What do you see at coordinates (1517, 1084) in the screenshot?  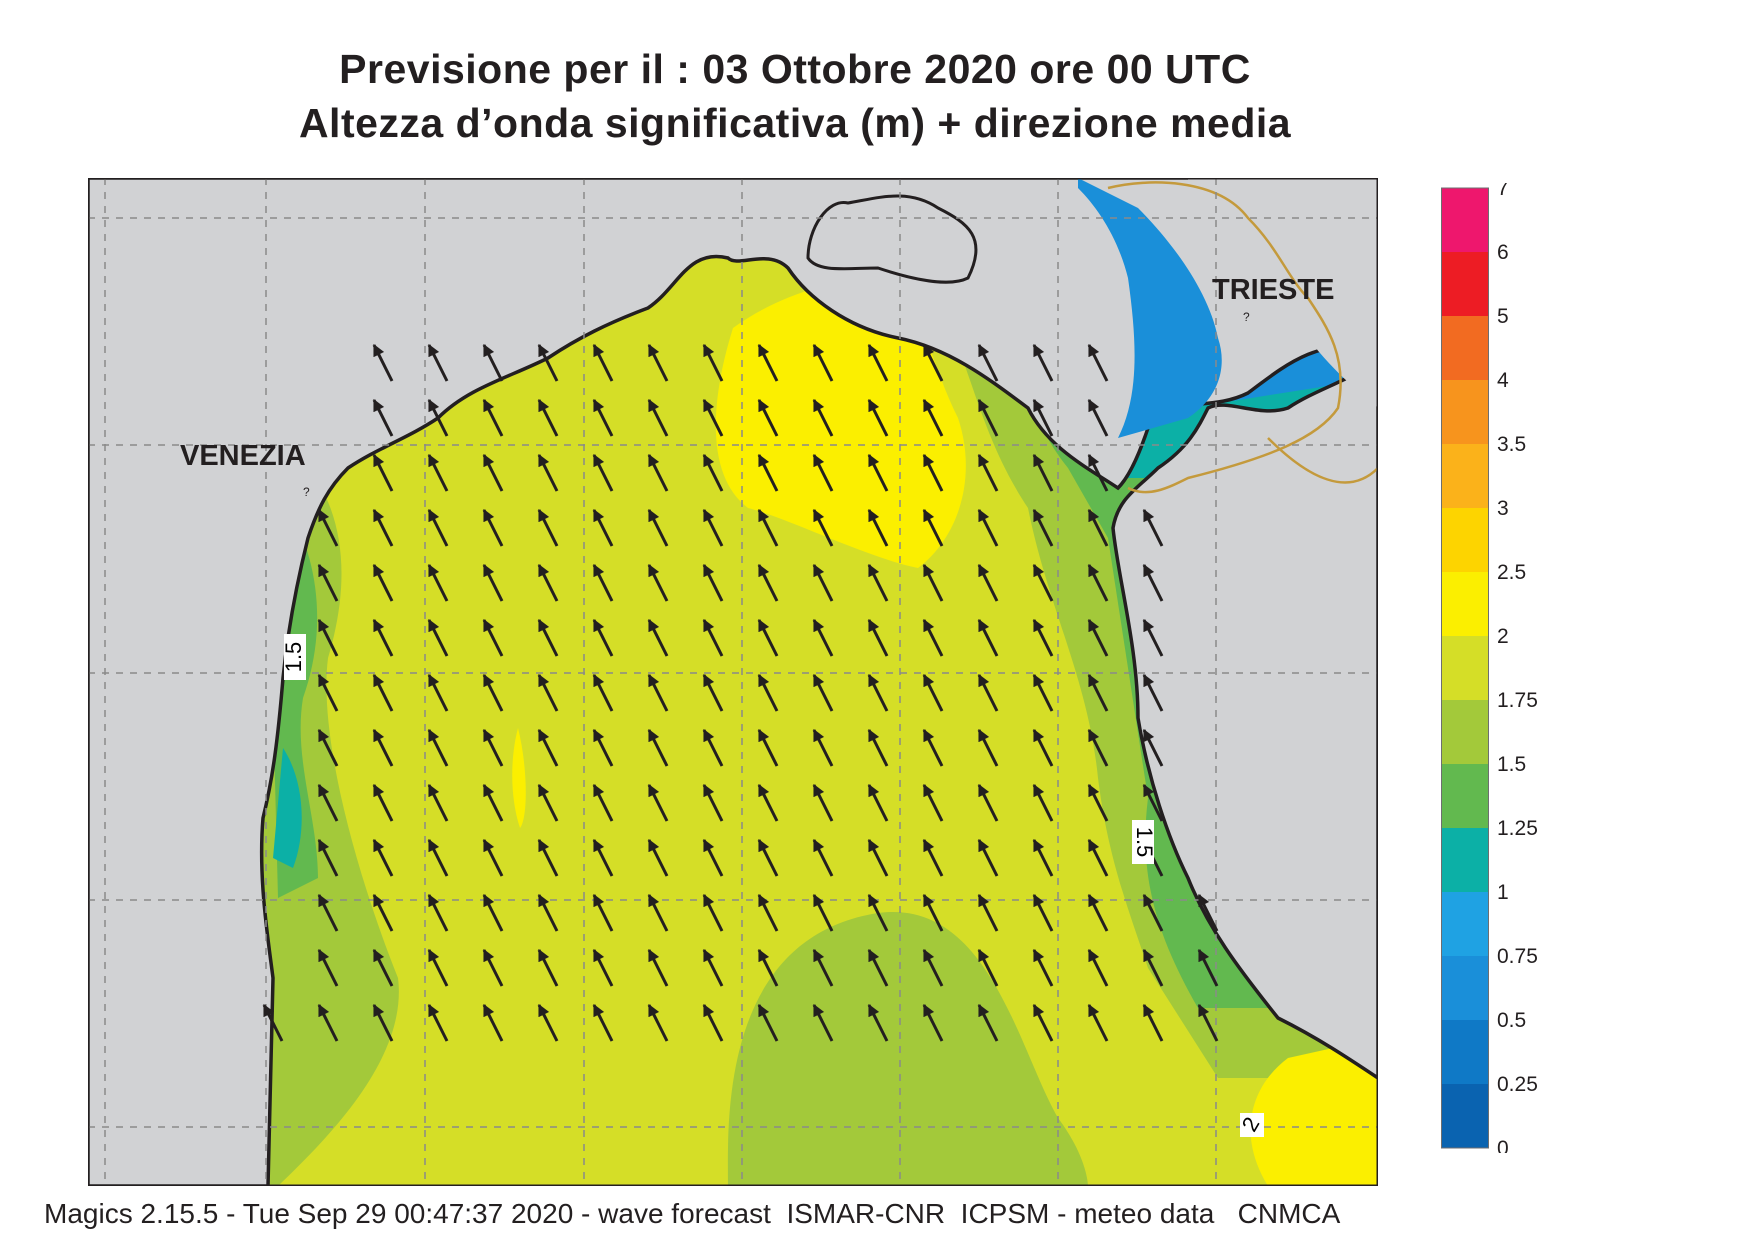 I see `colorbar-level-label: 0.25` at bounding box center [1517, 1084].